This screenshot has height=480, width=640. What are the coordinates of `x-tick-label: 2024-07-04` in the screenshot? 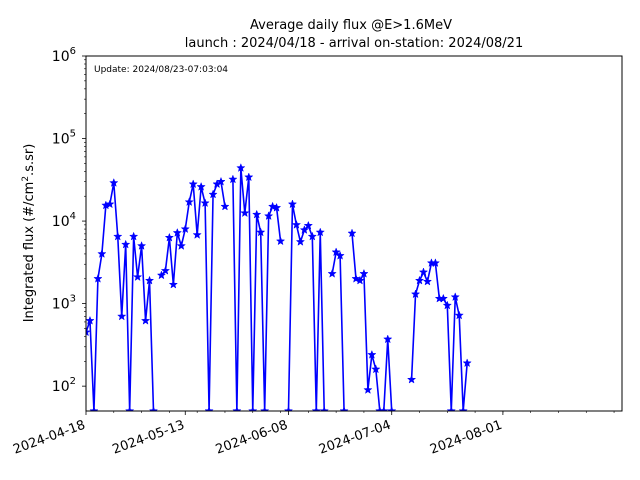 It's located at (355, 438).